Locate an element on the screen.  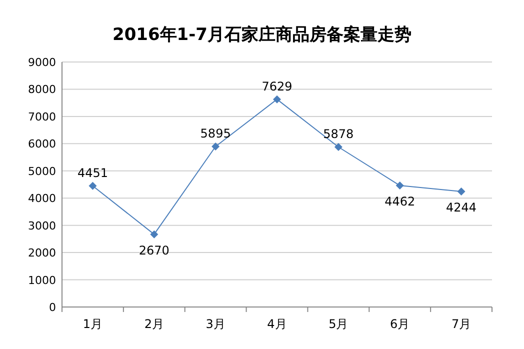
x-tick-label: 1月 is located at coordinates (92, 324).